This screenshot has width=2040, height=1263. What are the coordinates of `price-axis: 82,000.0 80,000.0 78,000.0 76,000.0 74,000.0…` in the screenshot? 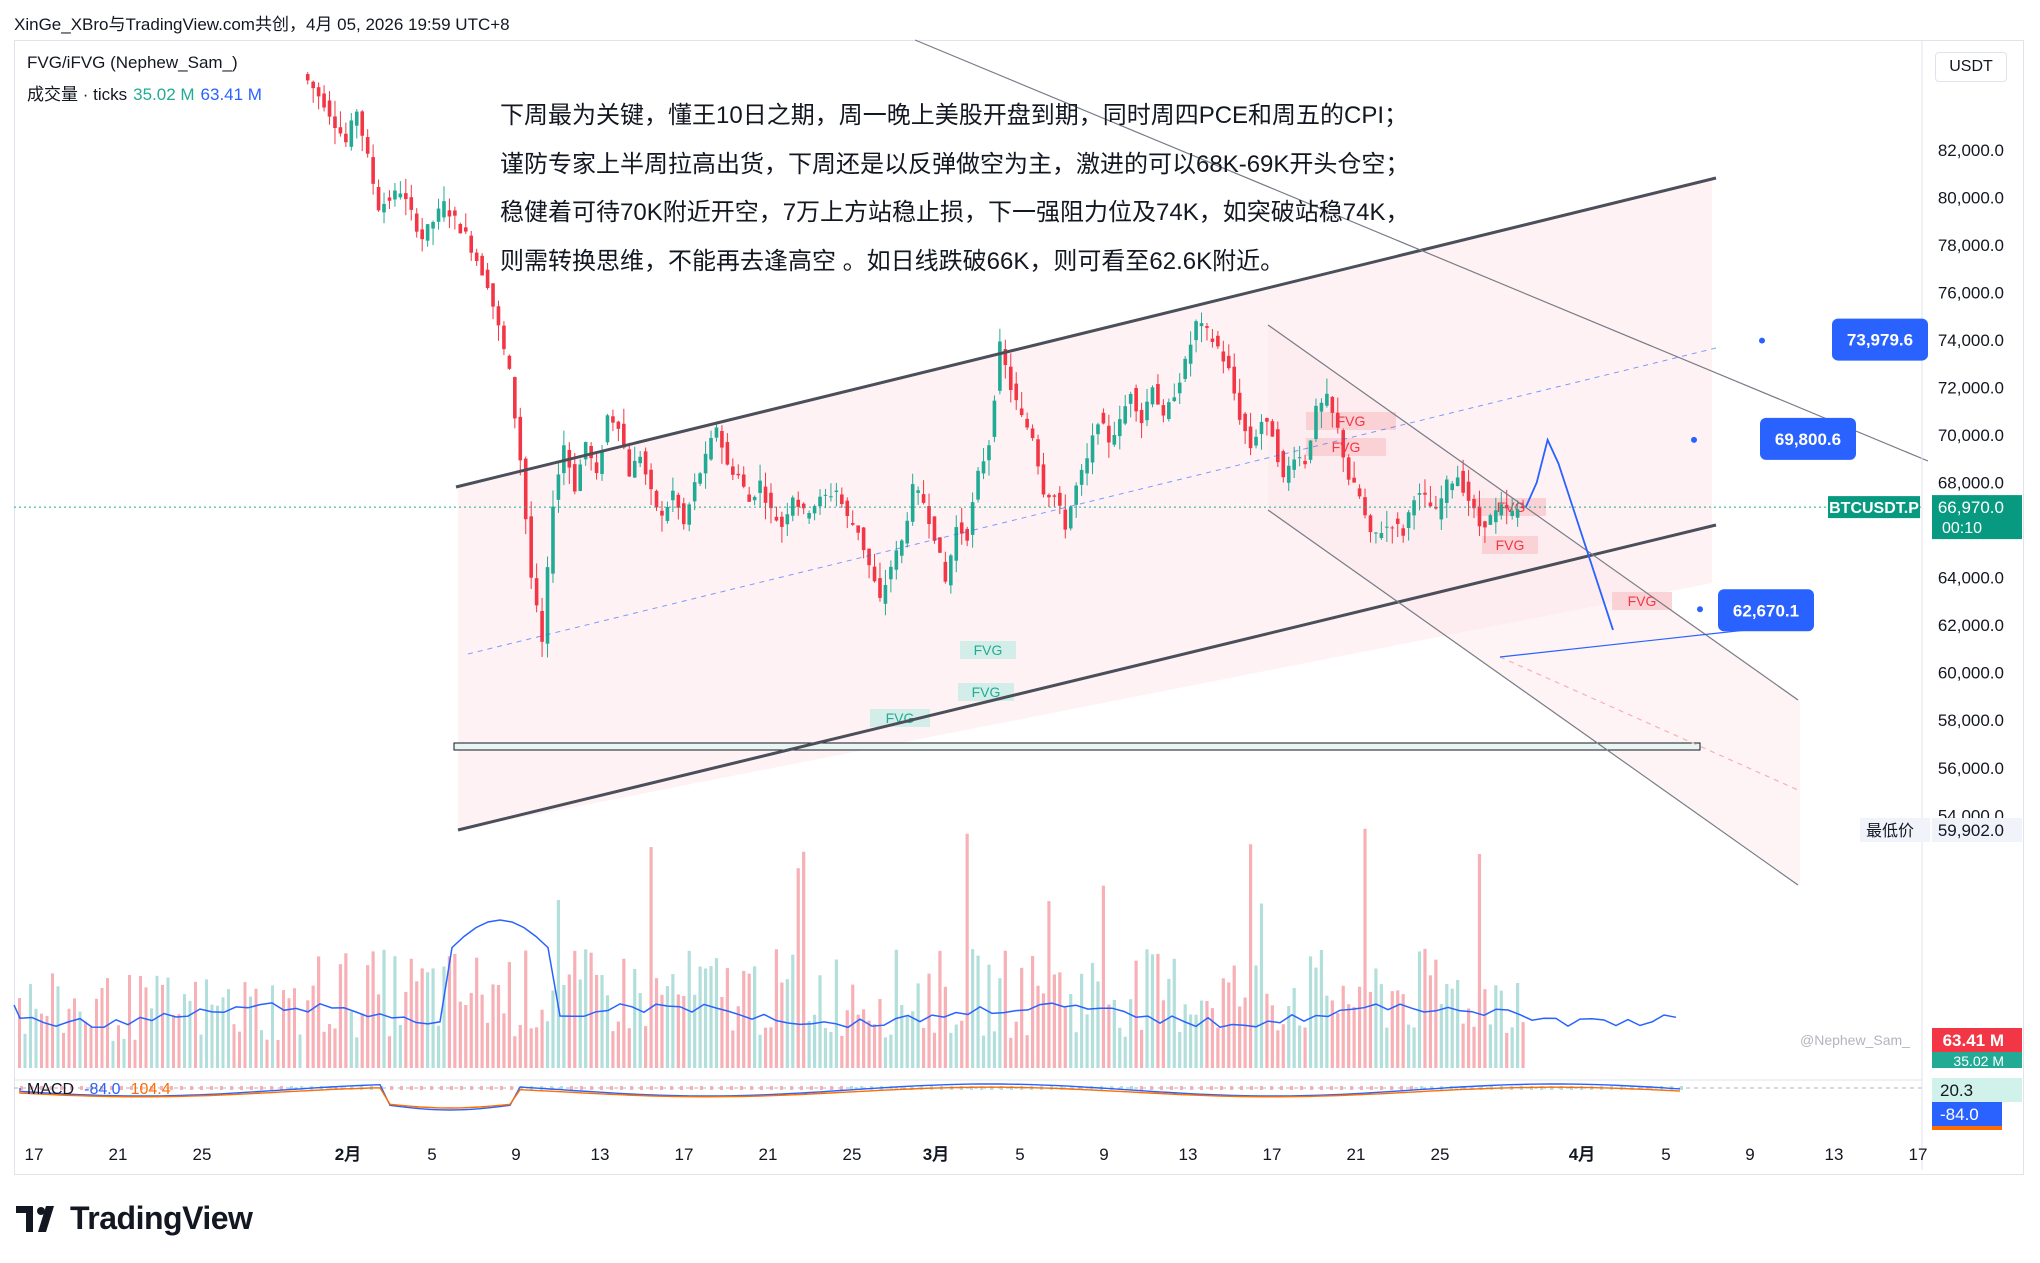 It's located at (1962, 605).